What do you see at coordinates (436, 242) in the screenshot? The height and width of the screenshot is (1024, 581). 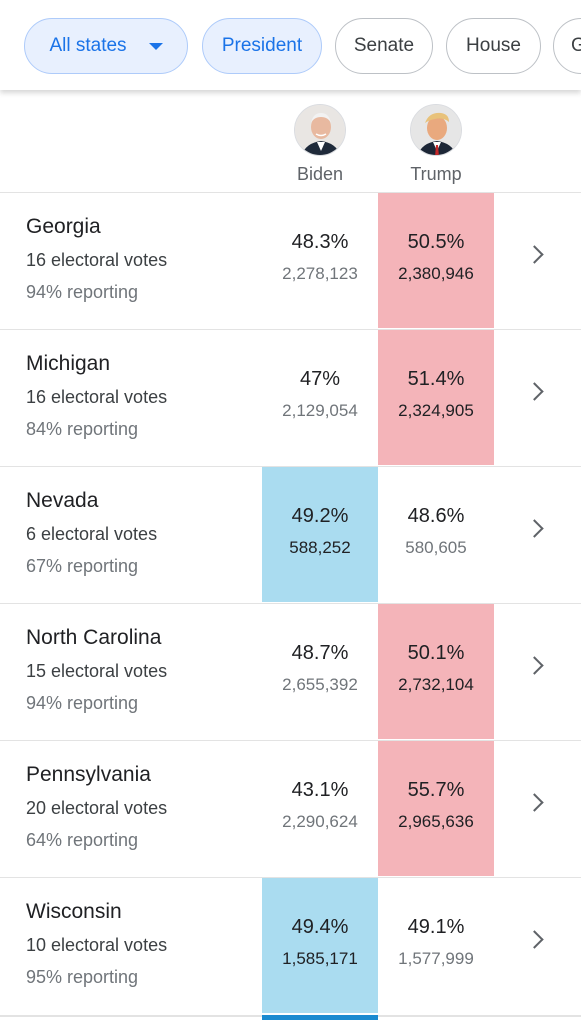 I see `vote-percent: 50.5%` at bounding box center [436, 242].